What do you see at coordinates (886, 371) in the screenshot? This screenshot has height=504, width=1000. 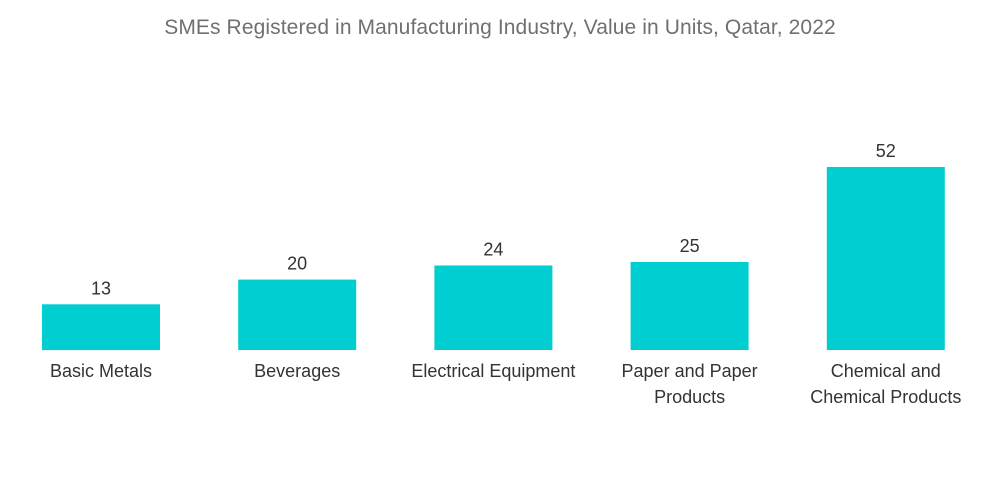 I see `category-label-4-line-0: Chemical and` at bounding box center [886, 371].